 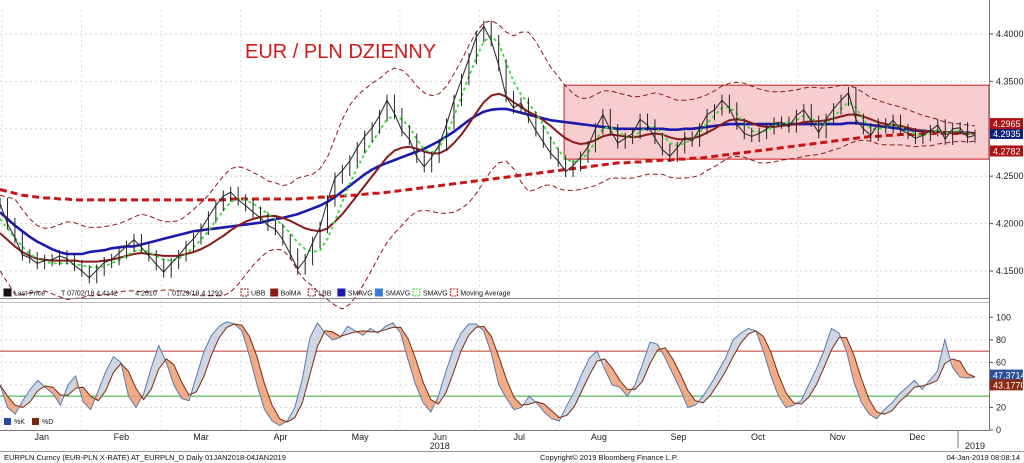 What do you see at coordinates (1001, 407) in the screenshot?
I see `stochastic-tick-label: 20` at bounding box center [1001, 407].